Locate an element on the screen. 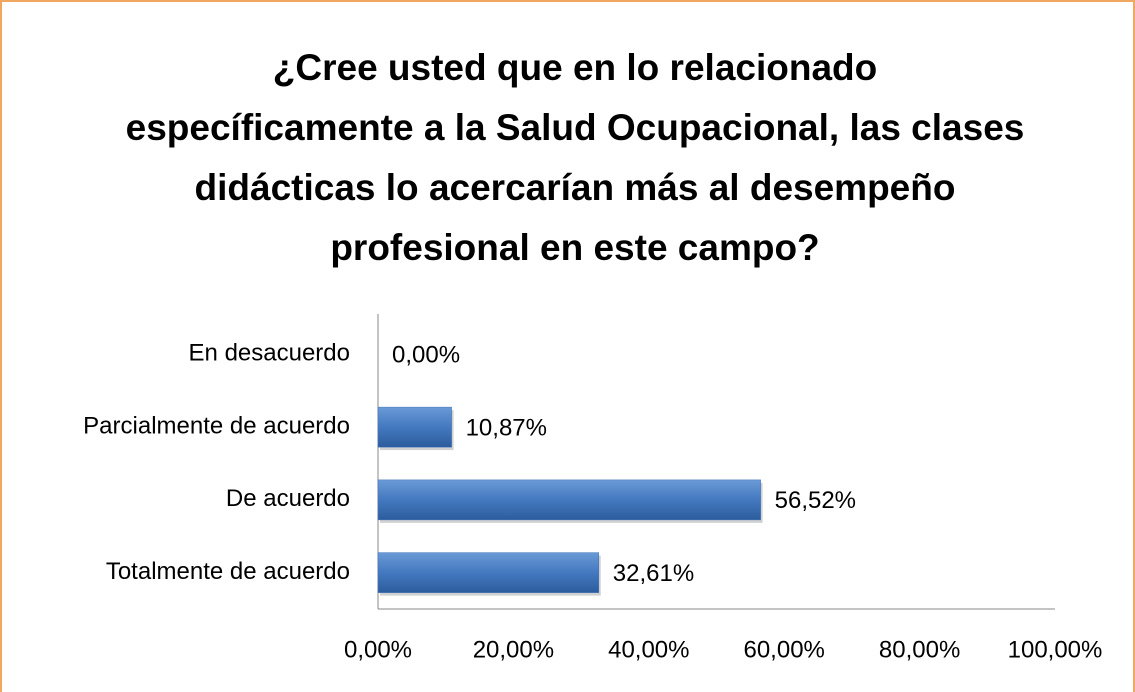 Image resolution: width=1135 pixels, height=692 pixels. y-tick-label: Totalmente de acuerdo is located at coordinates (228, 571).